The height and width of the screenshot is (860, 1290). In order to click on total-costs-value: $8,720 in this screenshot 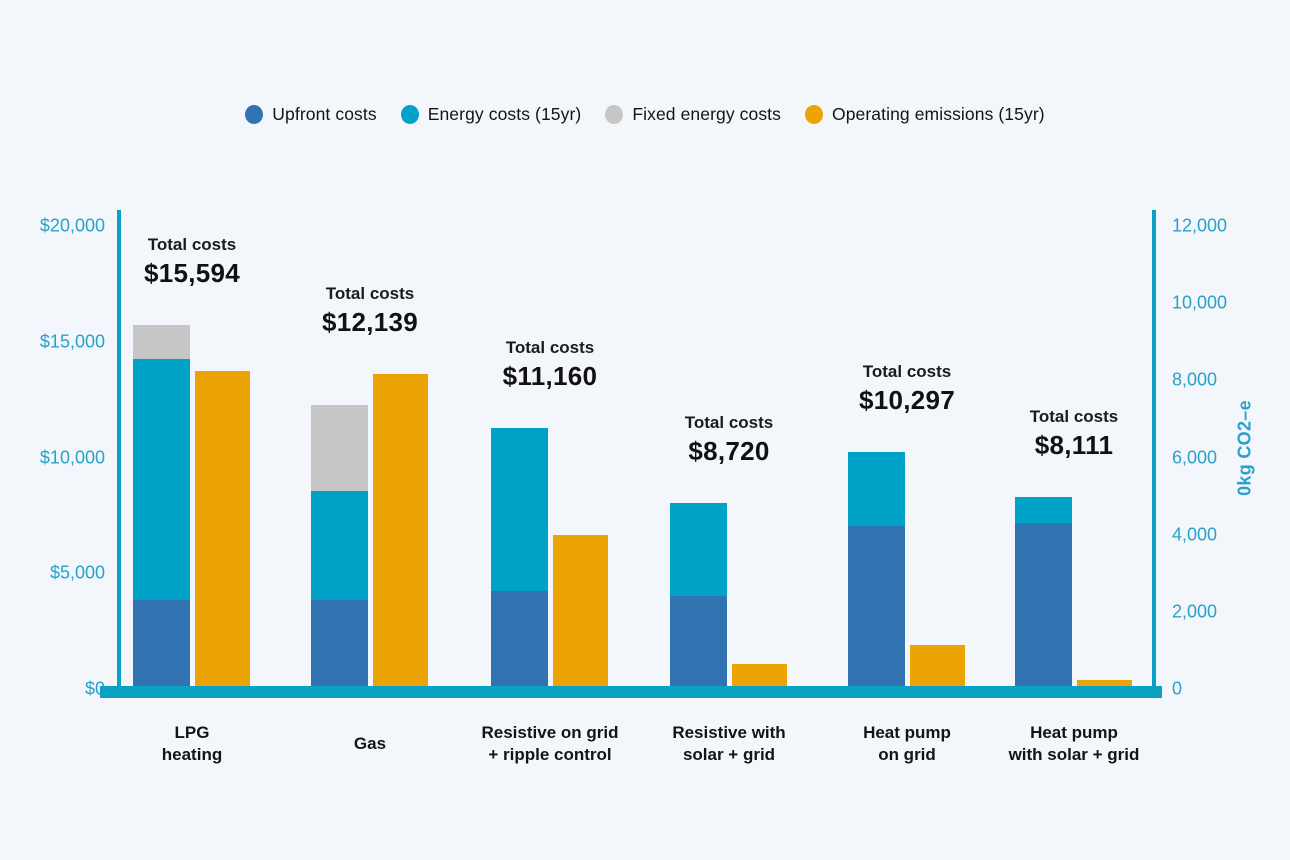, I will do `click(729, 451)`.